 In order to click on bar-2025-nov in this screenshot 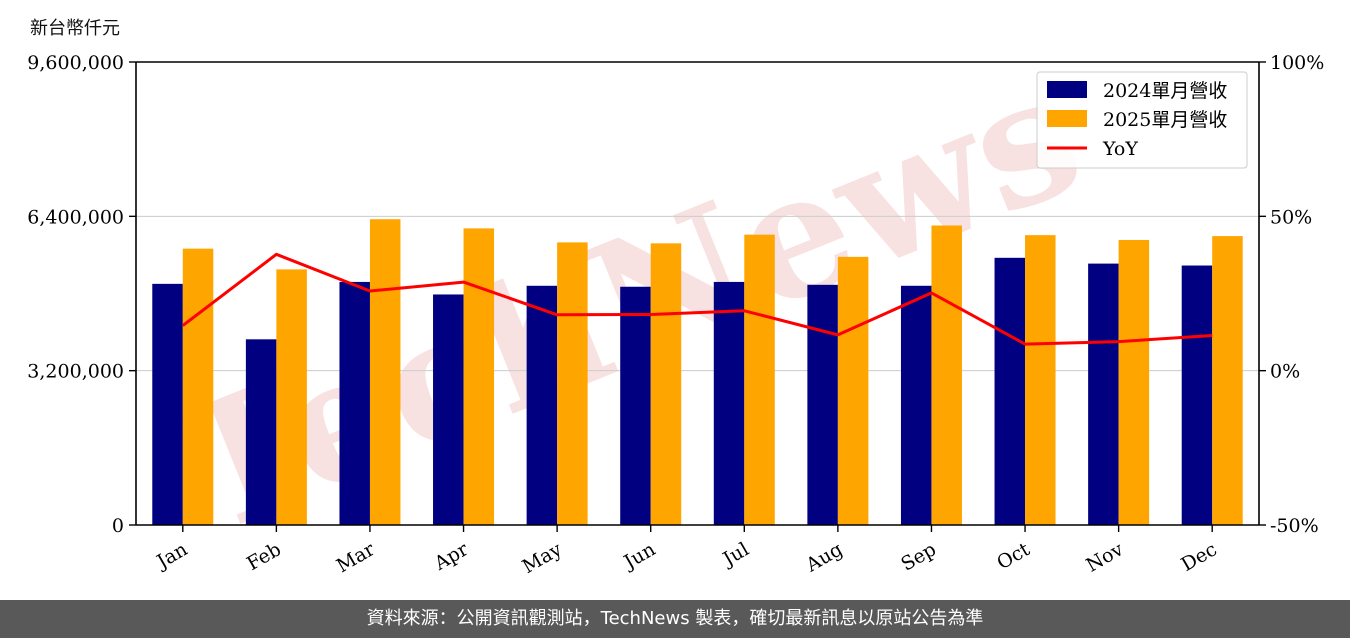, I will do `click(1134, 382)`.